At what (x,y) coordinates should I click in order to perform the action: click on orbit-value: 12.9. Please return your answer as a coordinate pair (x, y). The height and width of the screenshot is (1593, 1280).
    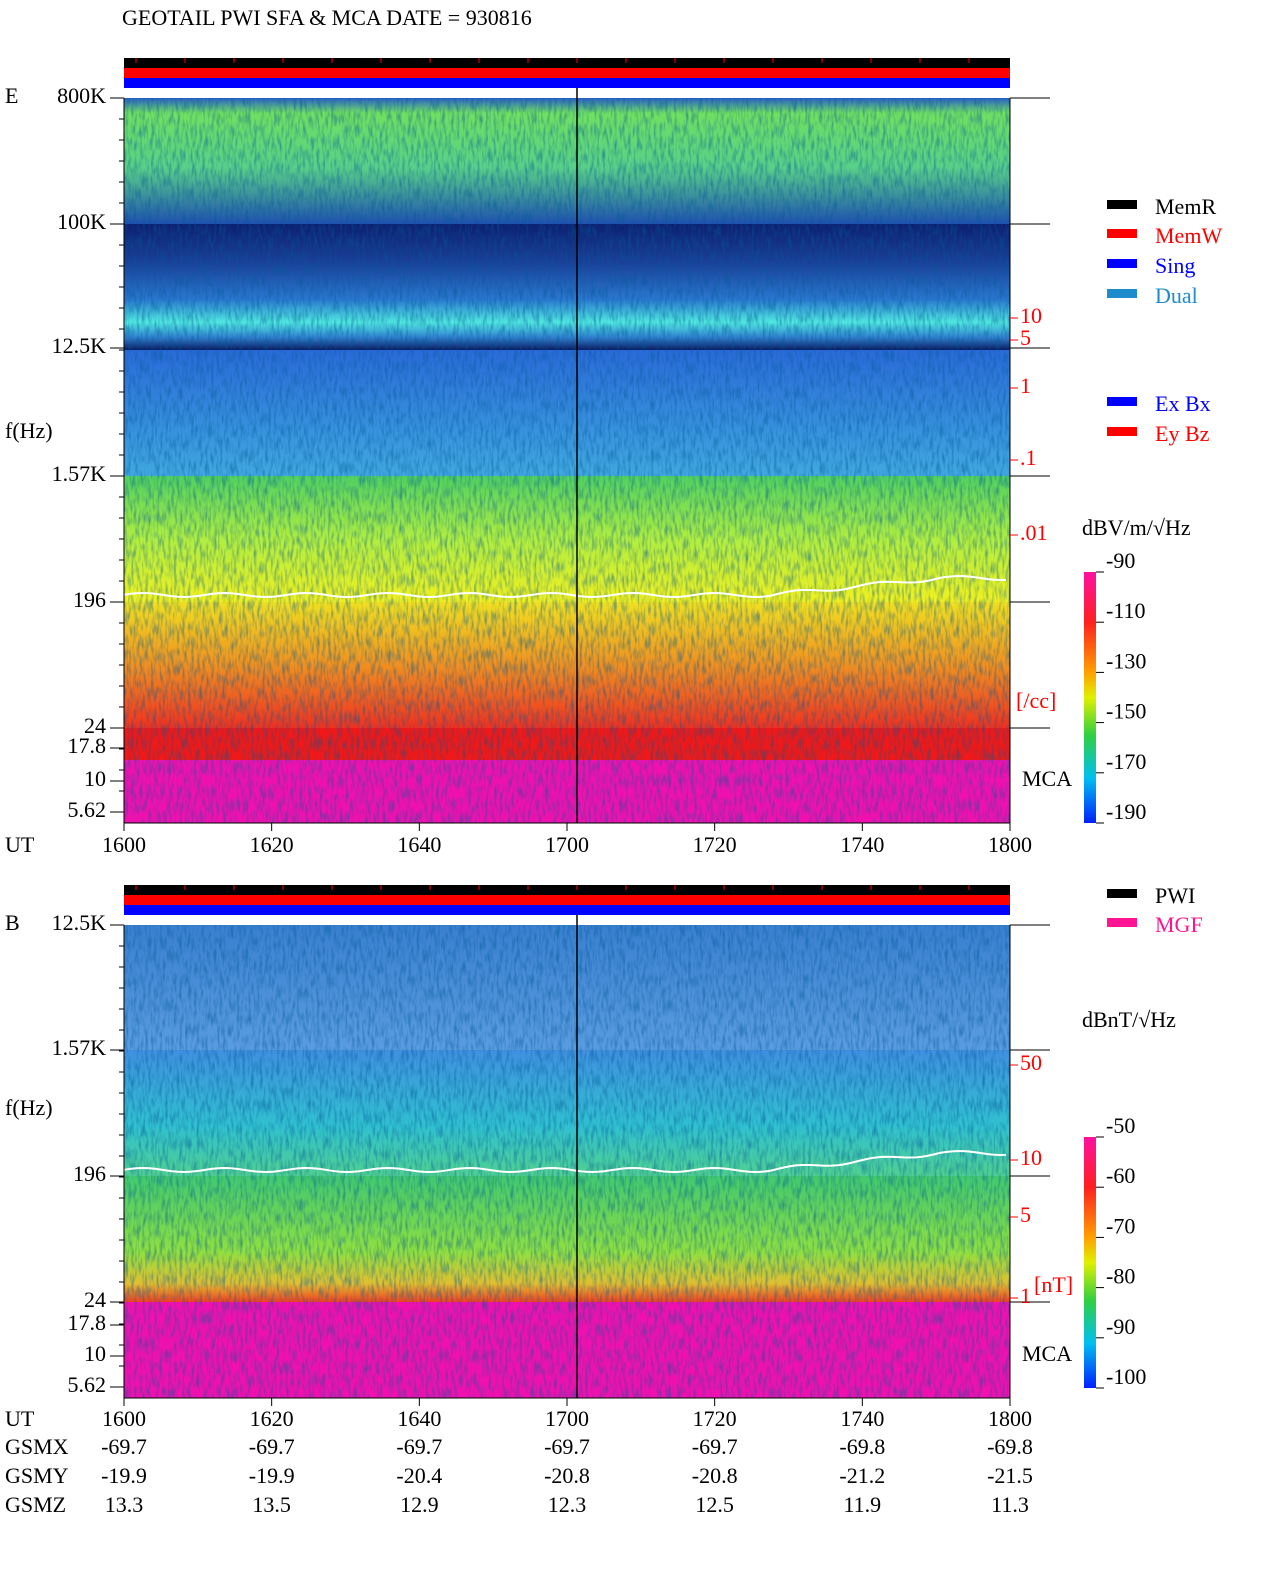
    Looking at the image, I should click on (419, 1504).